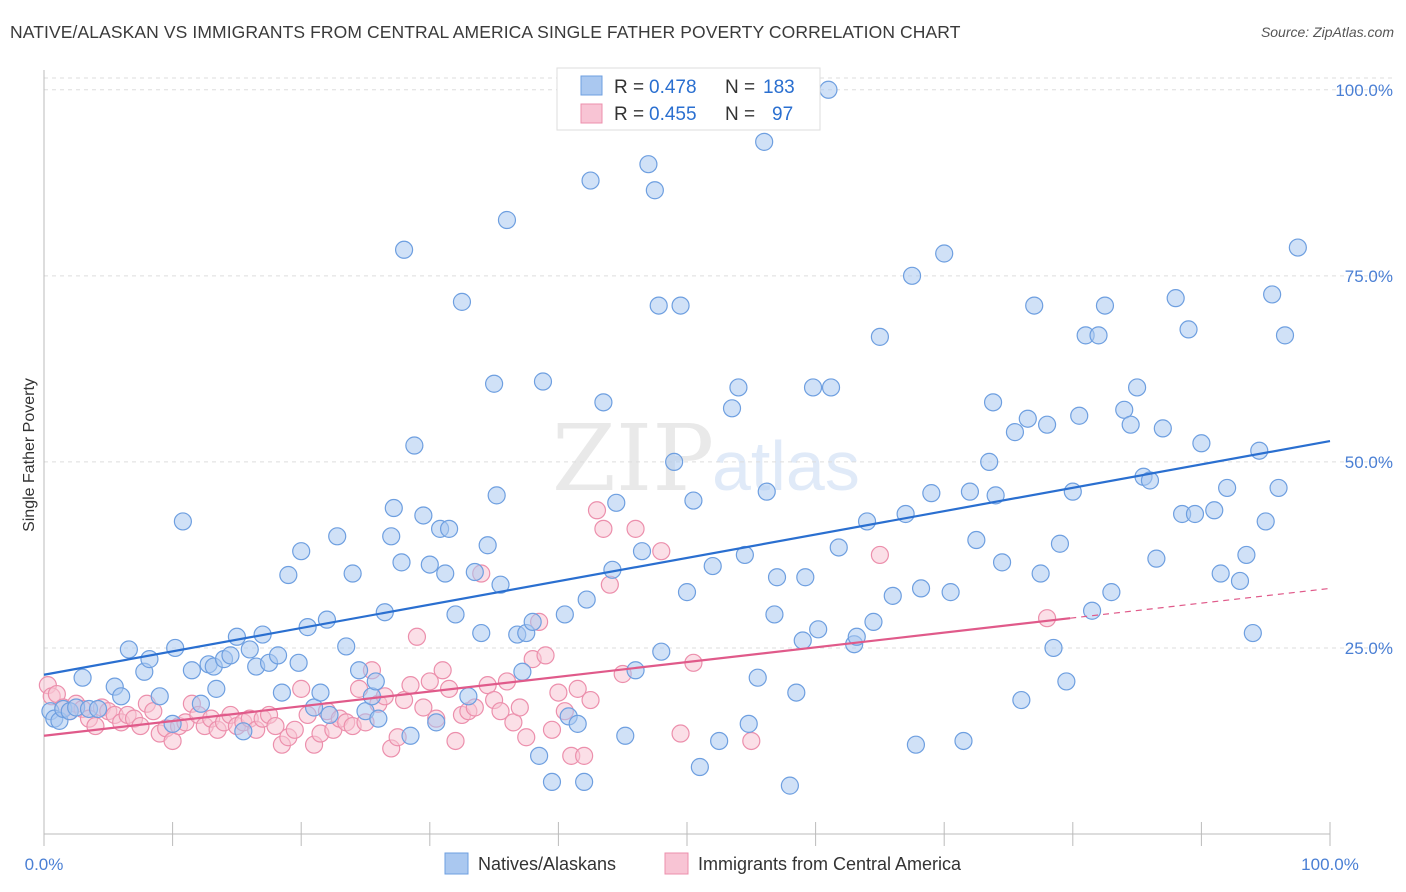 The width and height of the screenshot is (1406, 892). What do you see at coordinates (706, 458) in the screenshot?
I see `watermark: ZIP atlas` at bounding box center [706, 458].